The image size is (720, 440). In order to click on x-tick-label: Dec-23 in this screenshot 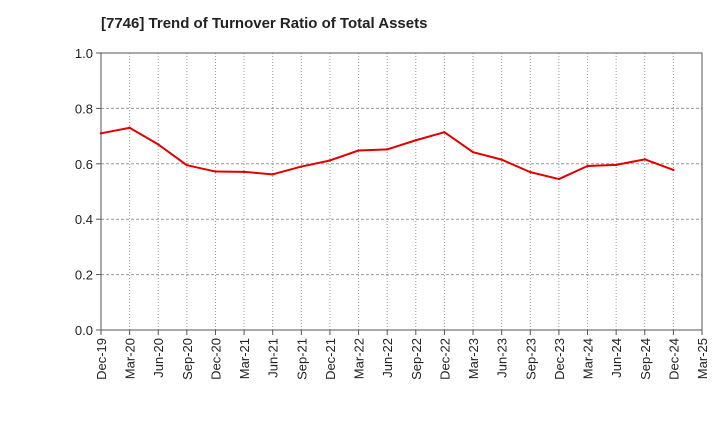, I will do `click(559, 359)`.